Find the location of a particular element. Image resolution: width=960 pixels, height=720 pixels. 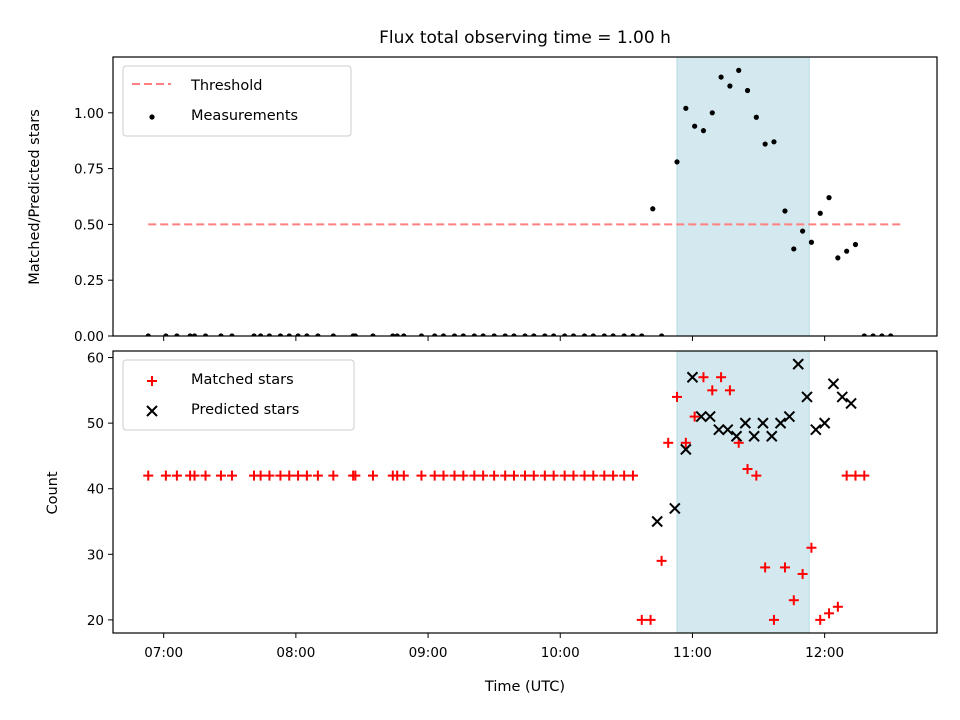

legend-label: Predicted stars is located at coordinates (245, 410).